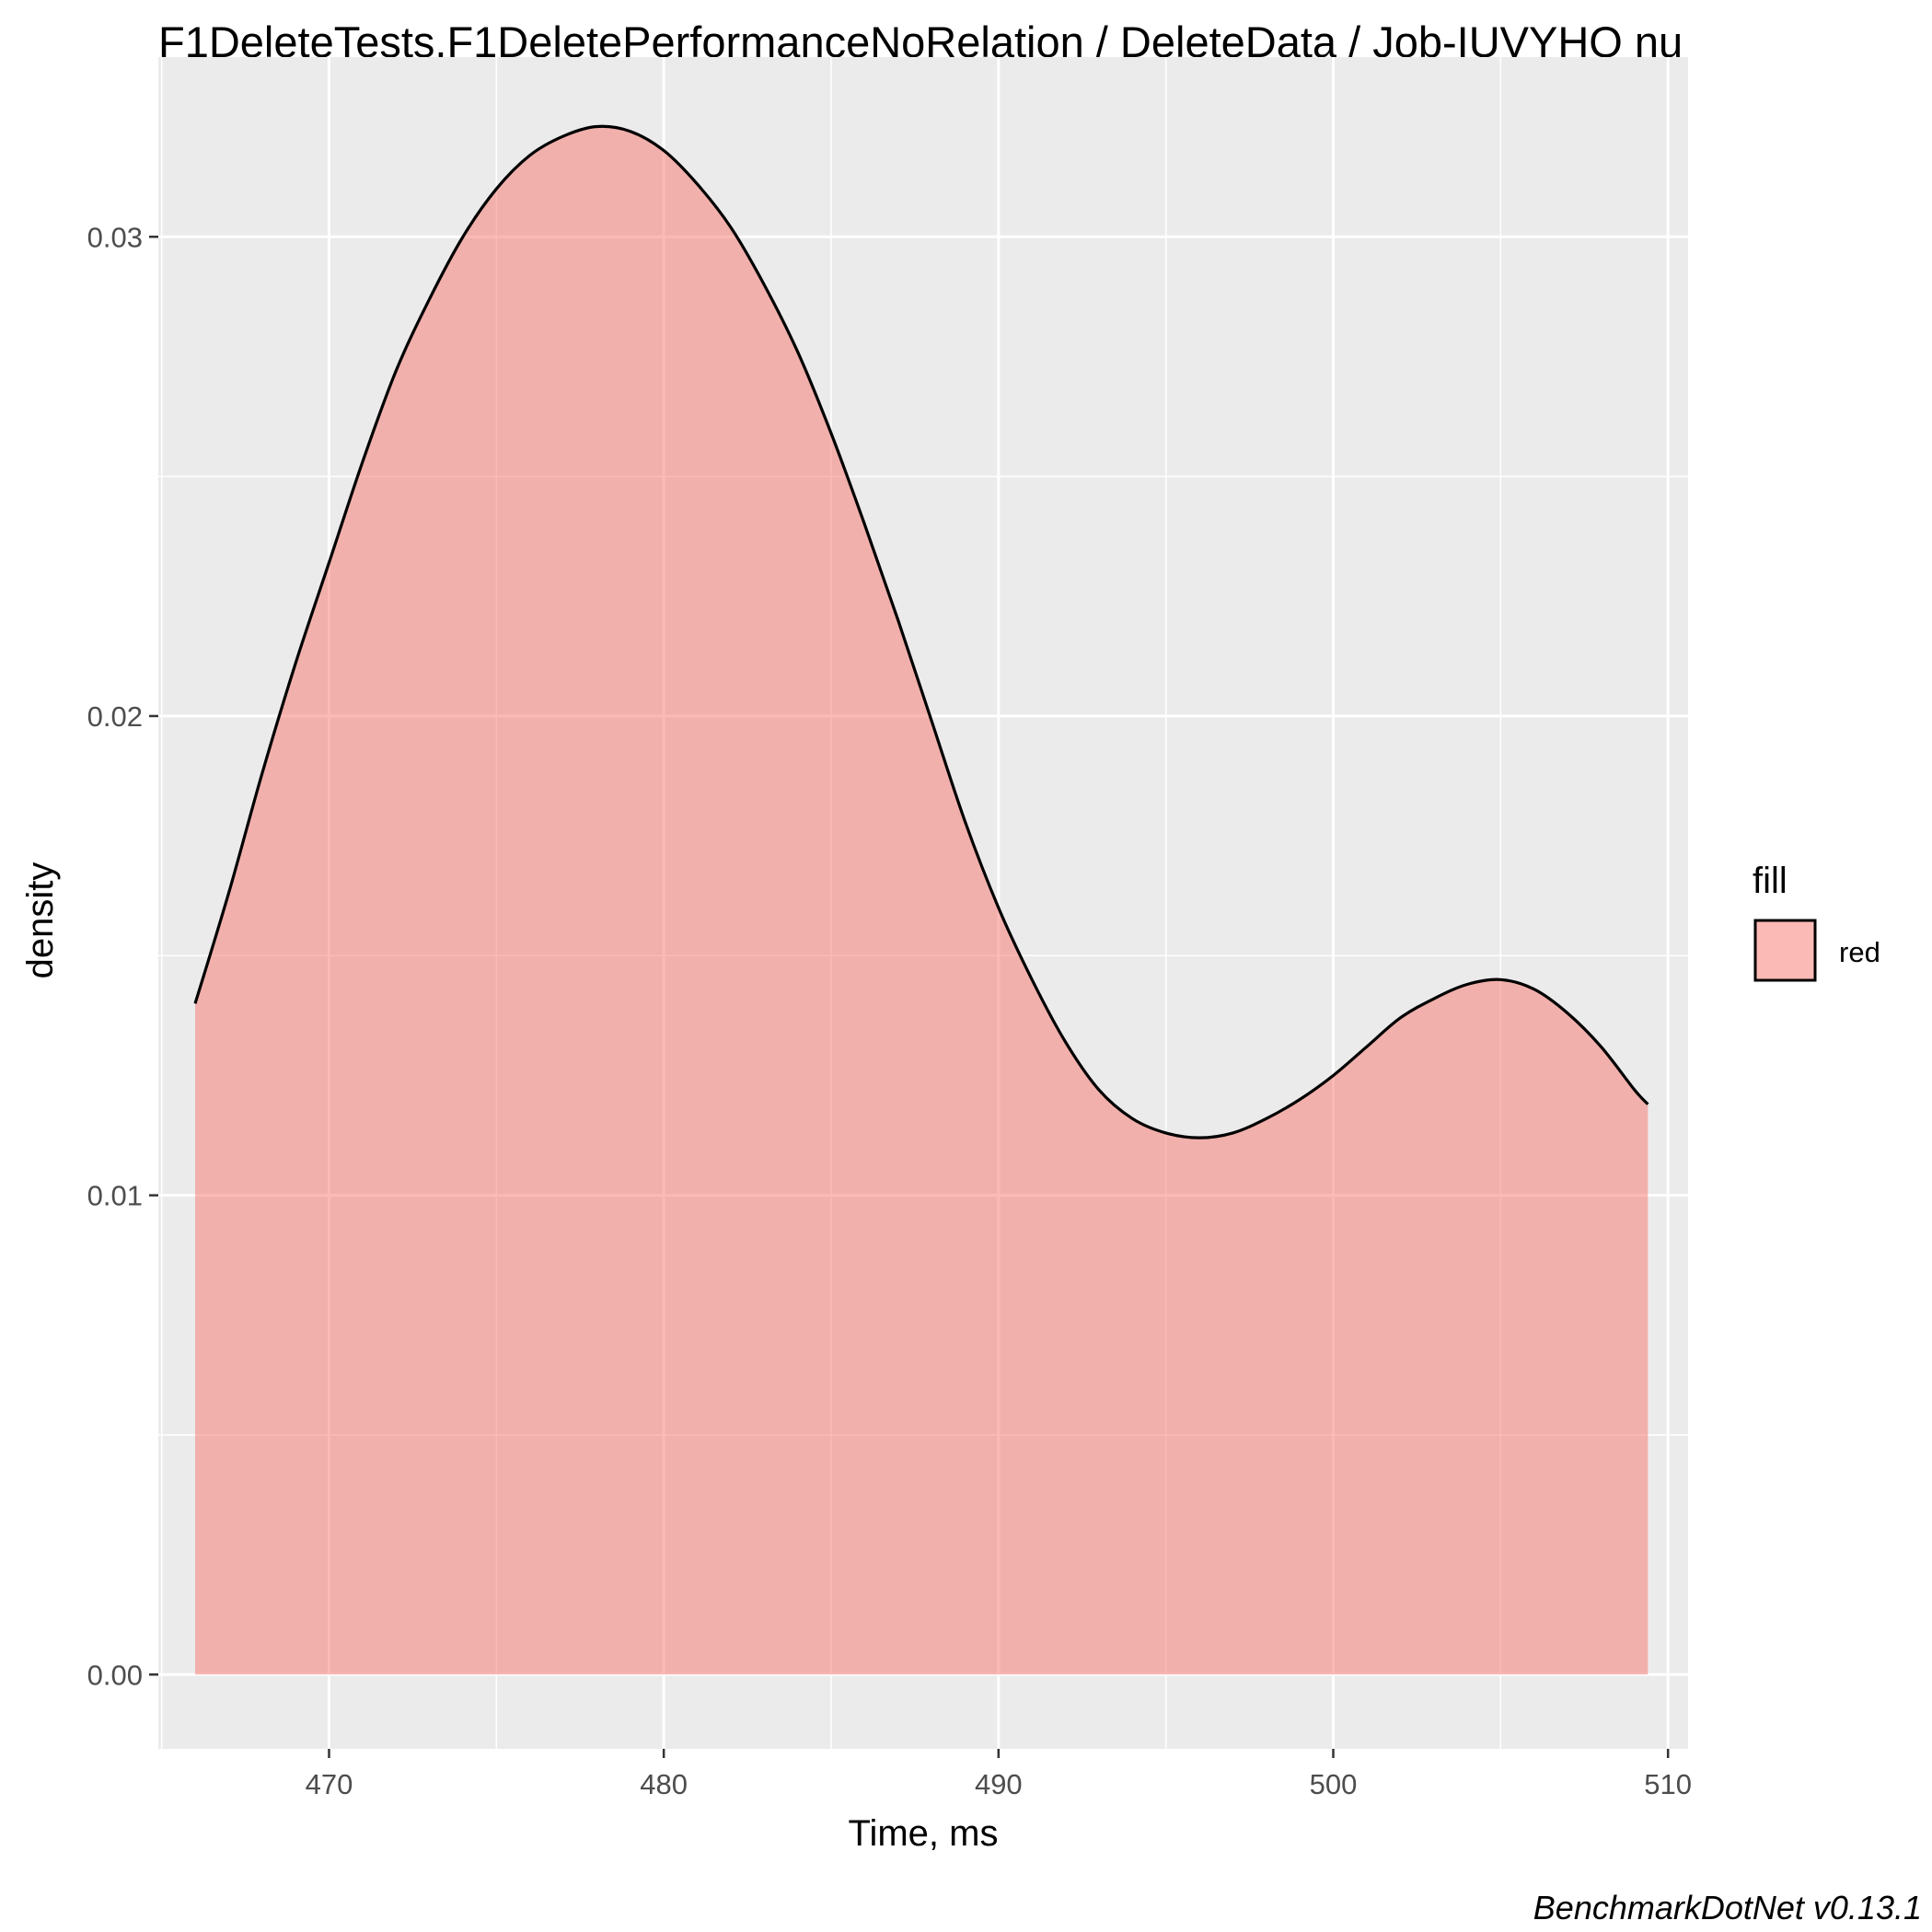 The image size is (1932, 1932). I want to click on y-axis: 0.00 0.01 0.02 0.03, so click(122, 956).